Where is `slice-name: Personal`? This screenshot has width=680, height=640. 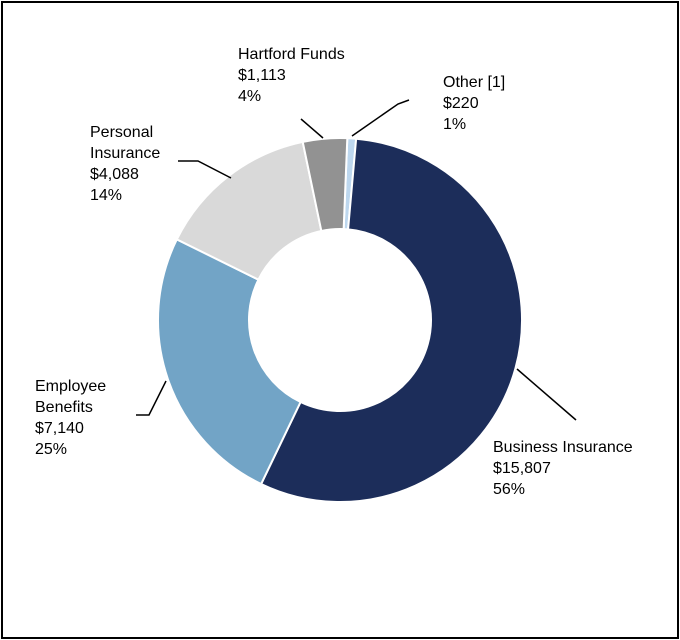
slice-name: Personal is located at coordinates (122, 132).